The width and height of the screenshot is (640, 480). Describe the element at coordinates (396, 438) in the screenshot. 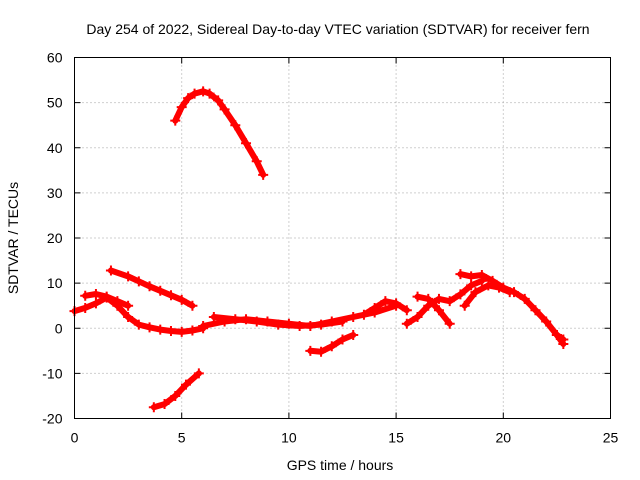

I see `x-tick-label: 15` at that location.